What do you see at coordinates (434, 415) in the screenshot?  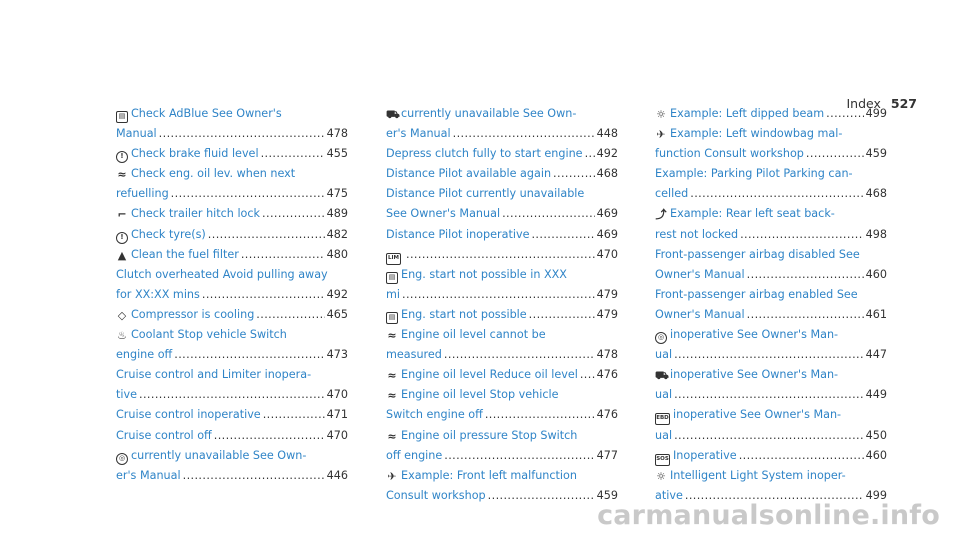 I see `index-entry-text: Switch engine off` at bounding box center [434, 415].